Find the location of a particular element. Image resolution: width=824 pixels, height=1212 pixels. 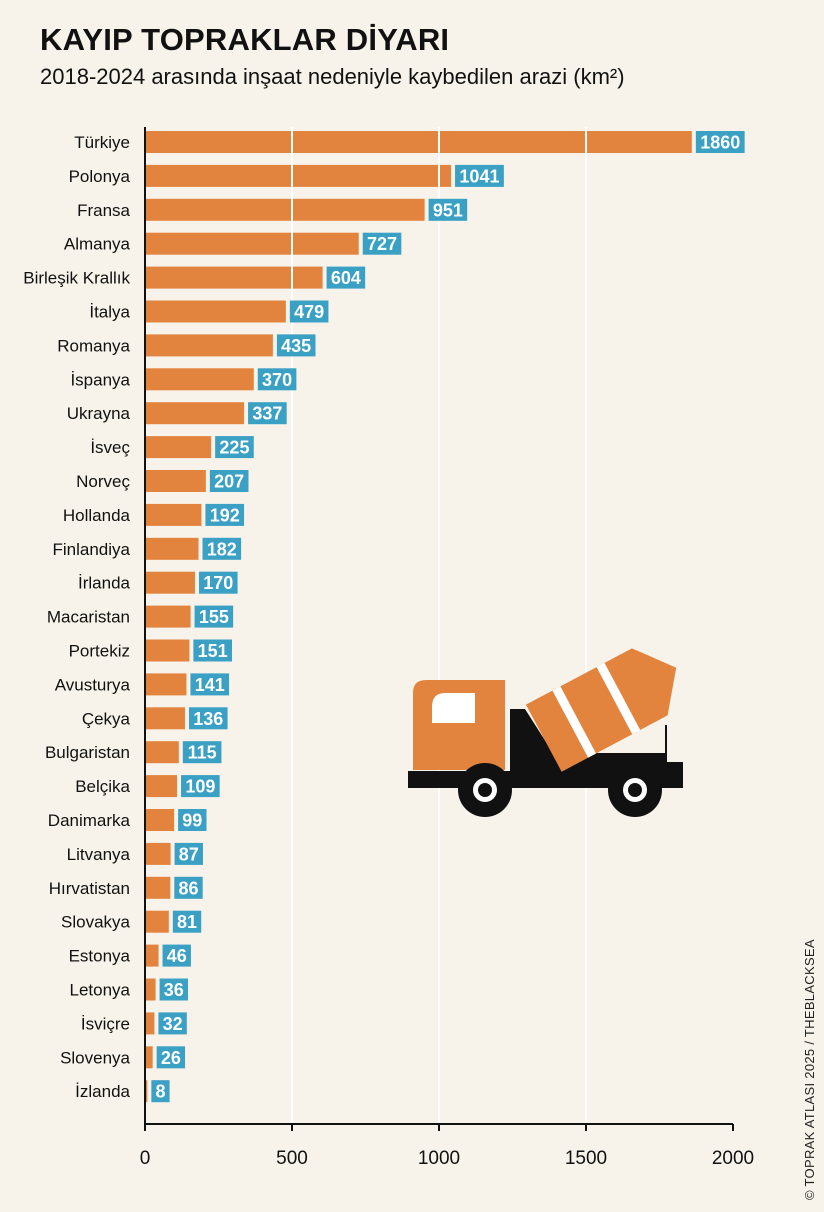

category-label: Finlandiya is located at coordinates (92, 549).